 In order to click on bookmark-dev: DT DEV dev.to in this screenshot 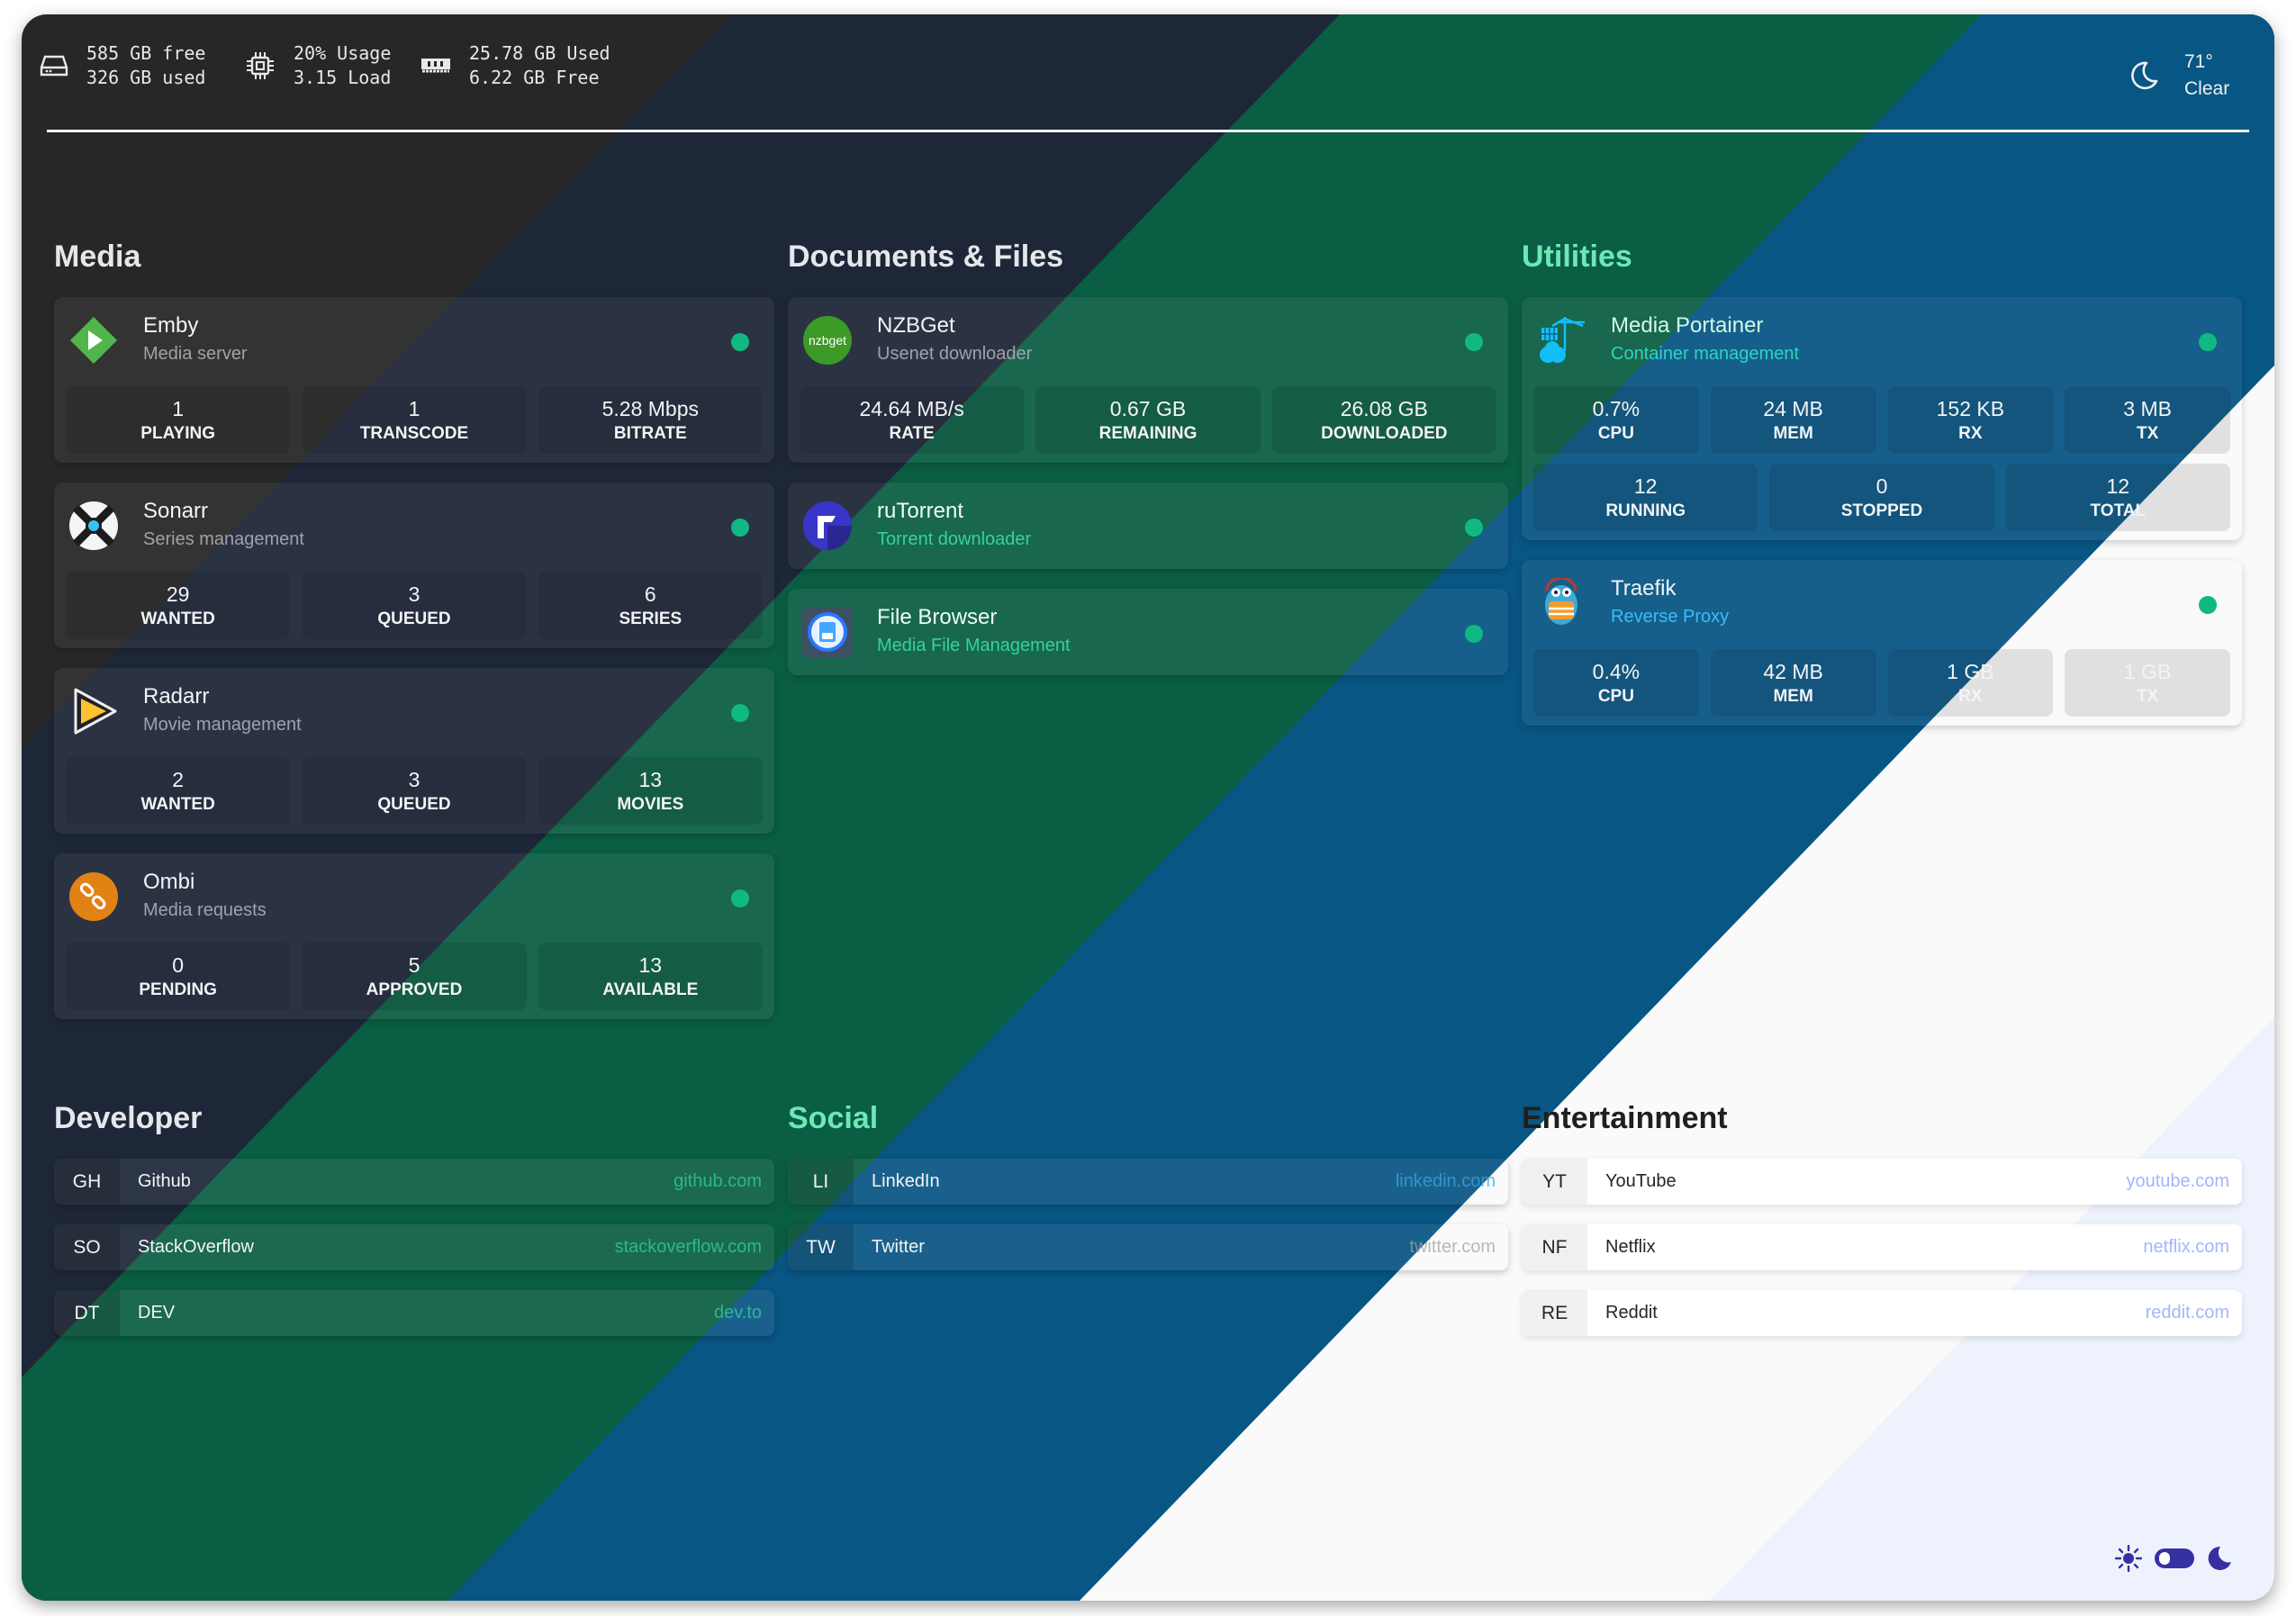, I will do `click(414, 1313)`.